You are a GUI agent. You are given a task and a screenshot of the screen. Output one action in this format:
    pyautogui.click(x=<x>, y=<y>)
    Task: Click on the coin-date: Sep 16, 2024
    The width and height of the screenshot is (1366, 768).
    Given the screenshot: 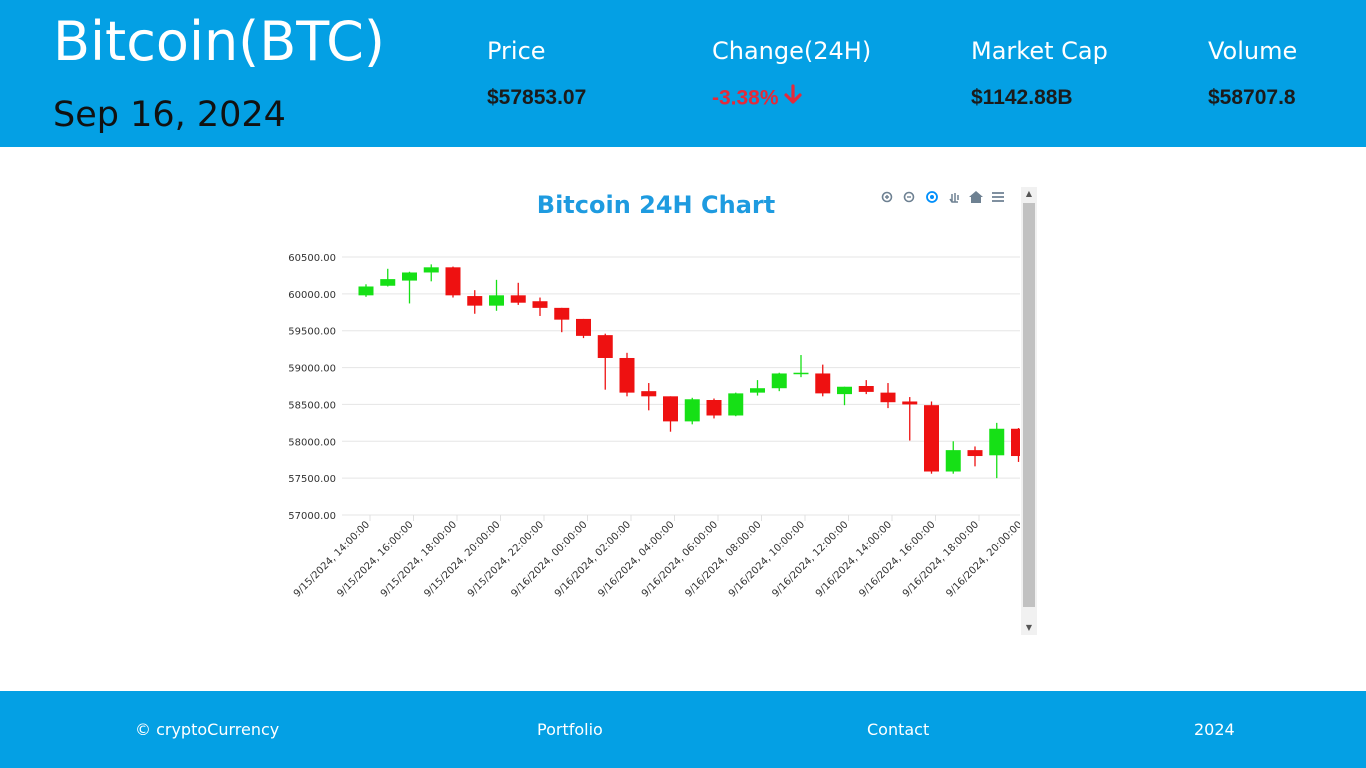 What is the action you would take?
    pyautogui.click(x=169, y=115)
    